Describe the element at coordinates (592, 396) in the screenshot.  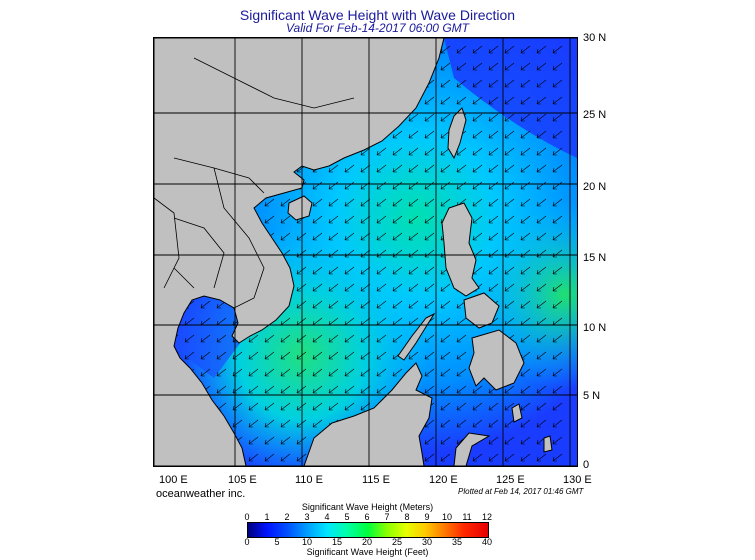
I see `lat-label-5n: 5 N` at that location.